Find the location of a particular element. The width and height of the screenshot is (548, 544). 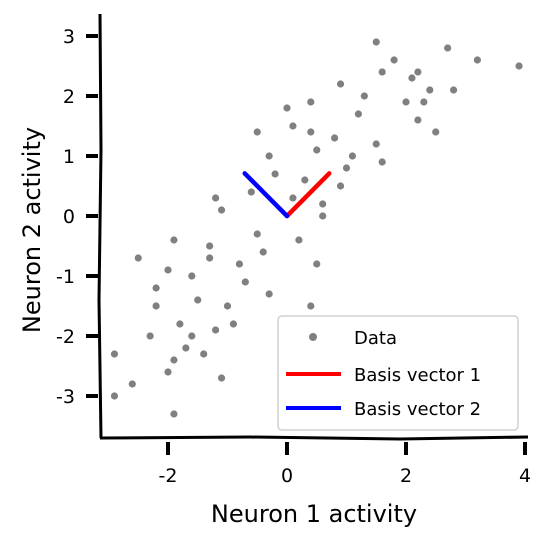

legend-label-basis-2: Basis vector 2 is located at coordinates (417, 409).